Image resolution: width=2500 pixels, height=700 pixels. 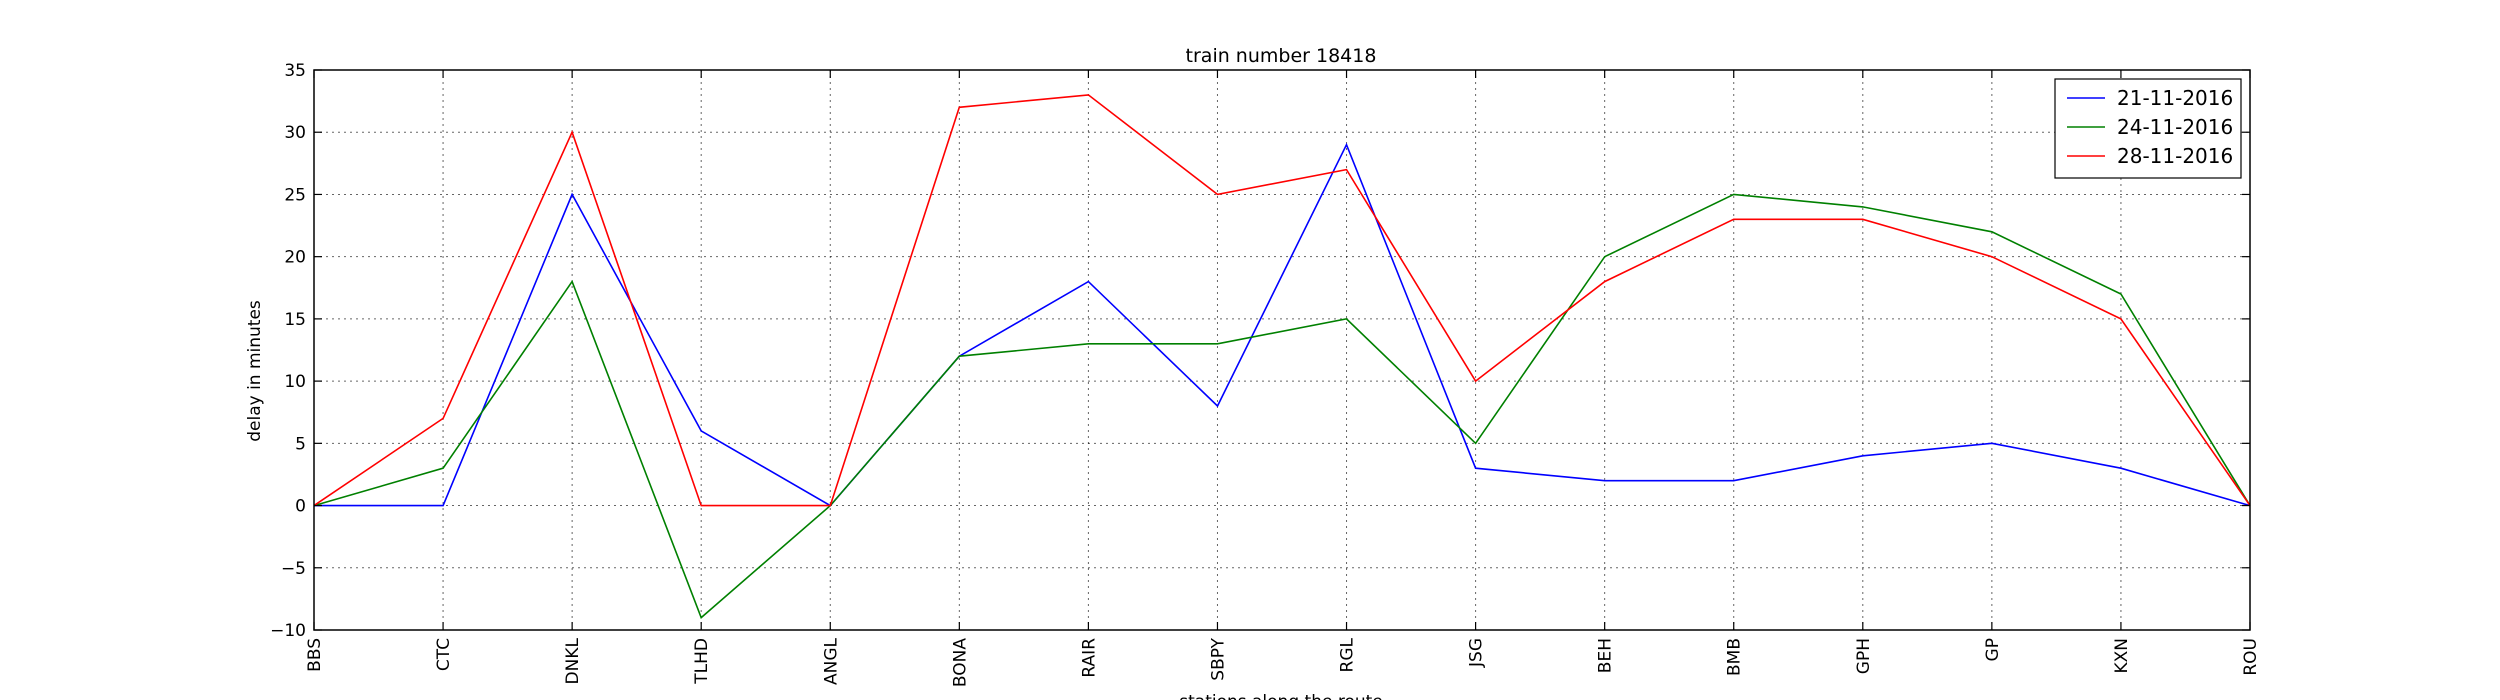 I want to click on legend: 21-11-2016 24-11-2016 28-11-2016, so click(x=2148, y=128).